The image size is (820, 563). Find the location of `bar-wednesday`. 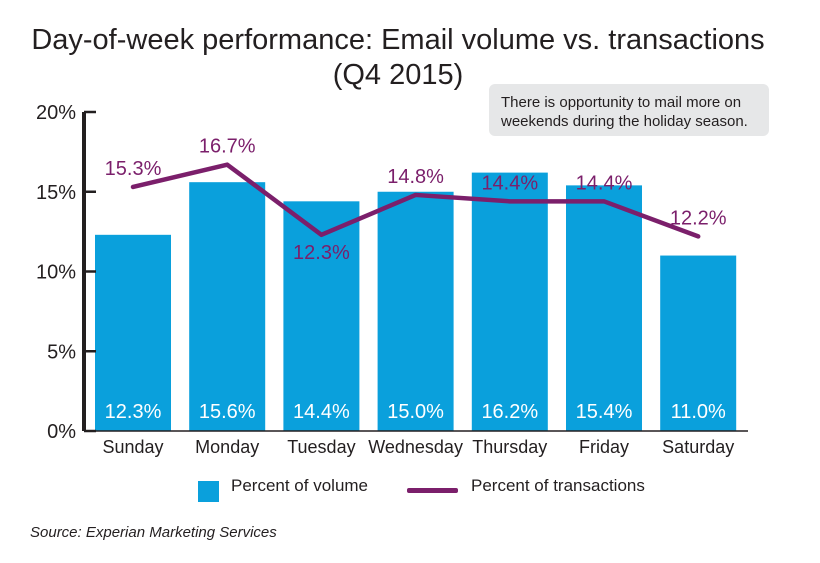

bar-wednesday is located at coordinates (415, 311).